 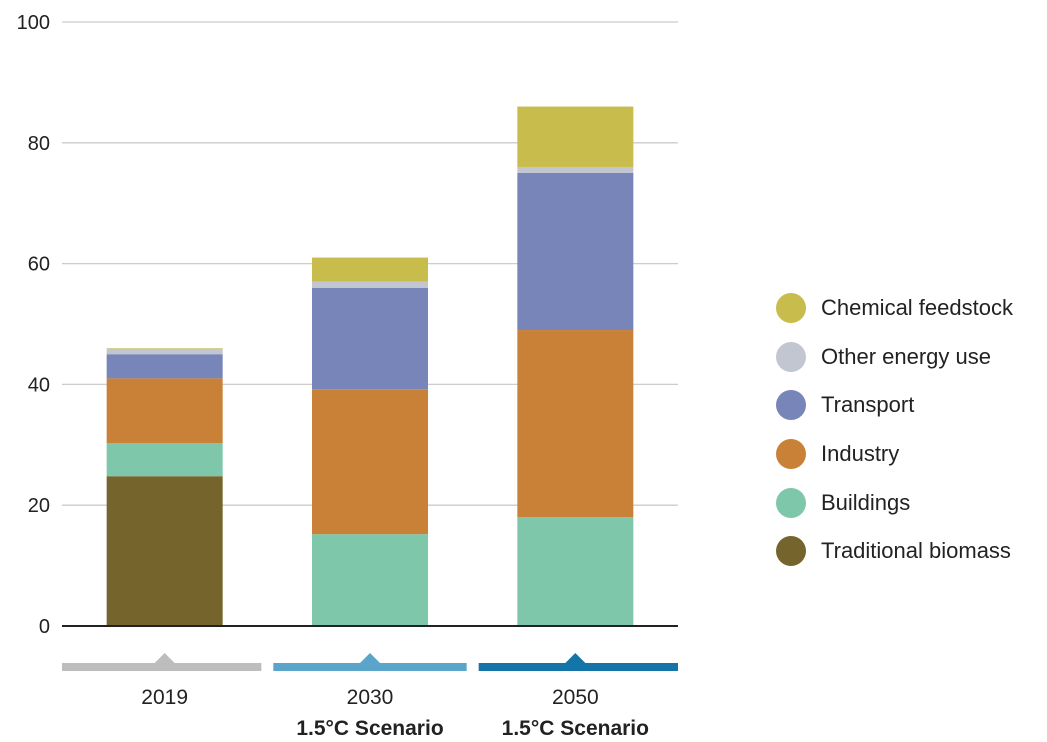 I want to click on y-tick-label: 80, so click(x=39, y=144).